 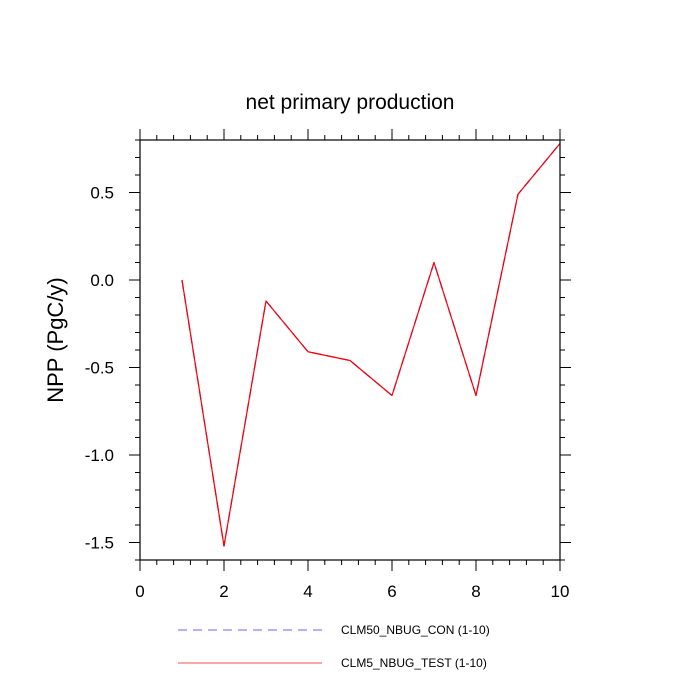 I want to click on y-tick-label: -1.0, so click(x=99, y=455).